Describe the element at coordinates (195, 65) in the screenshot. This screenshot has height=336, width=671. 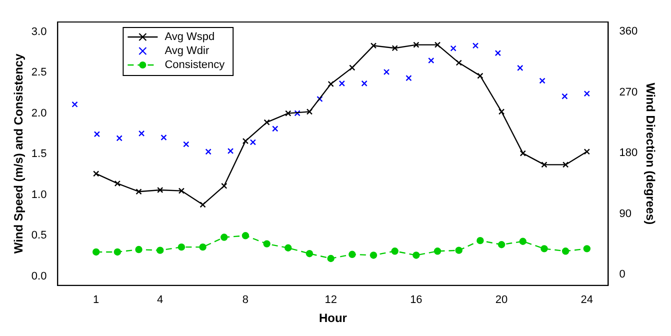
I see `legend-label: Consistency` at that location.